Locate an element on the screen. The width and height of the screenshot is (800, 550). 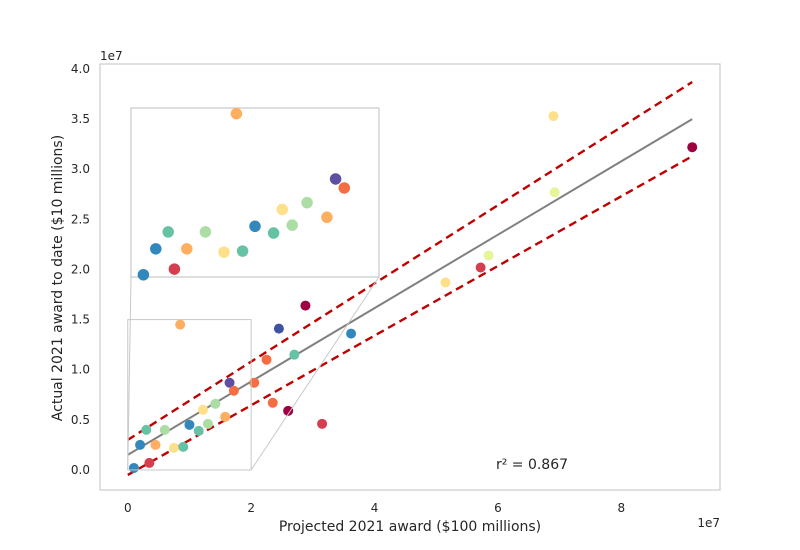
y-tick-label: 1.5 is located at coordinates (80, 320).